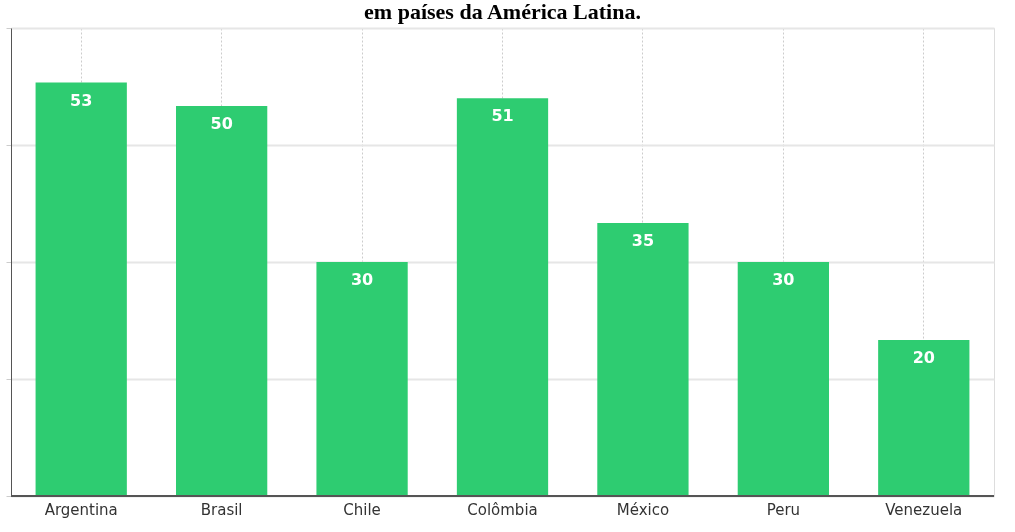  Describe the element at coordinates (81, 509) in the screenshot. I see `x-tick-label: Argentina` at that location.